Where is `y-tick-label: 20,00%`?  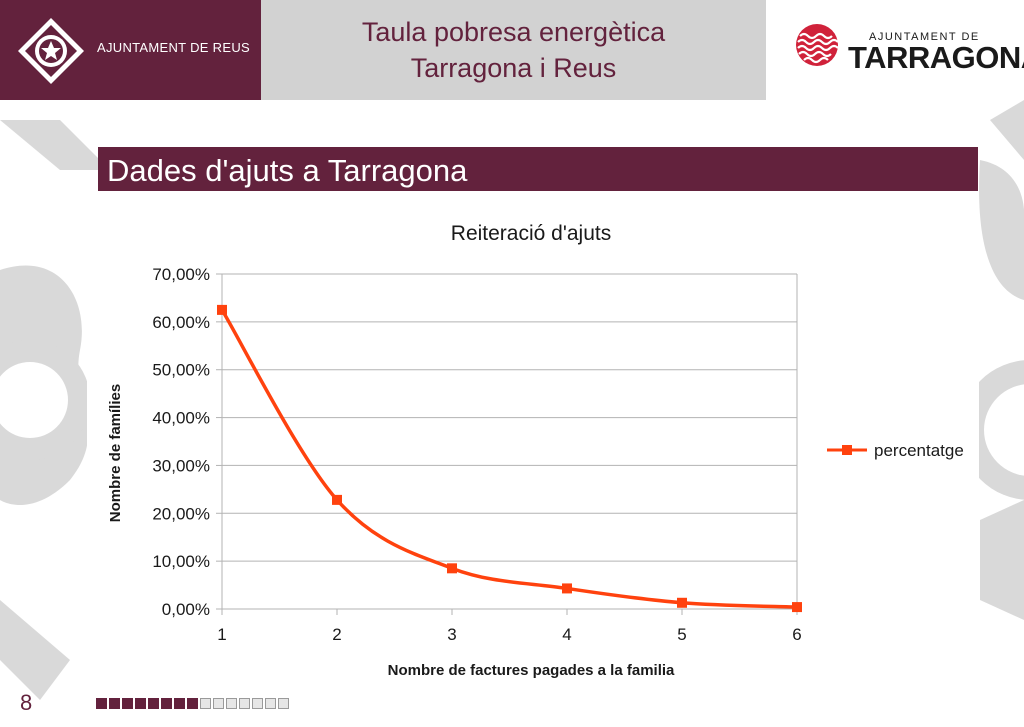 y-tick-label: 20,00% is located at coordinates (181, 513).